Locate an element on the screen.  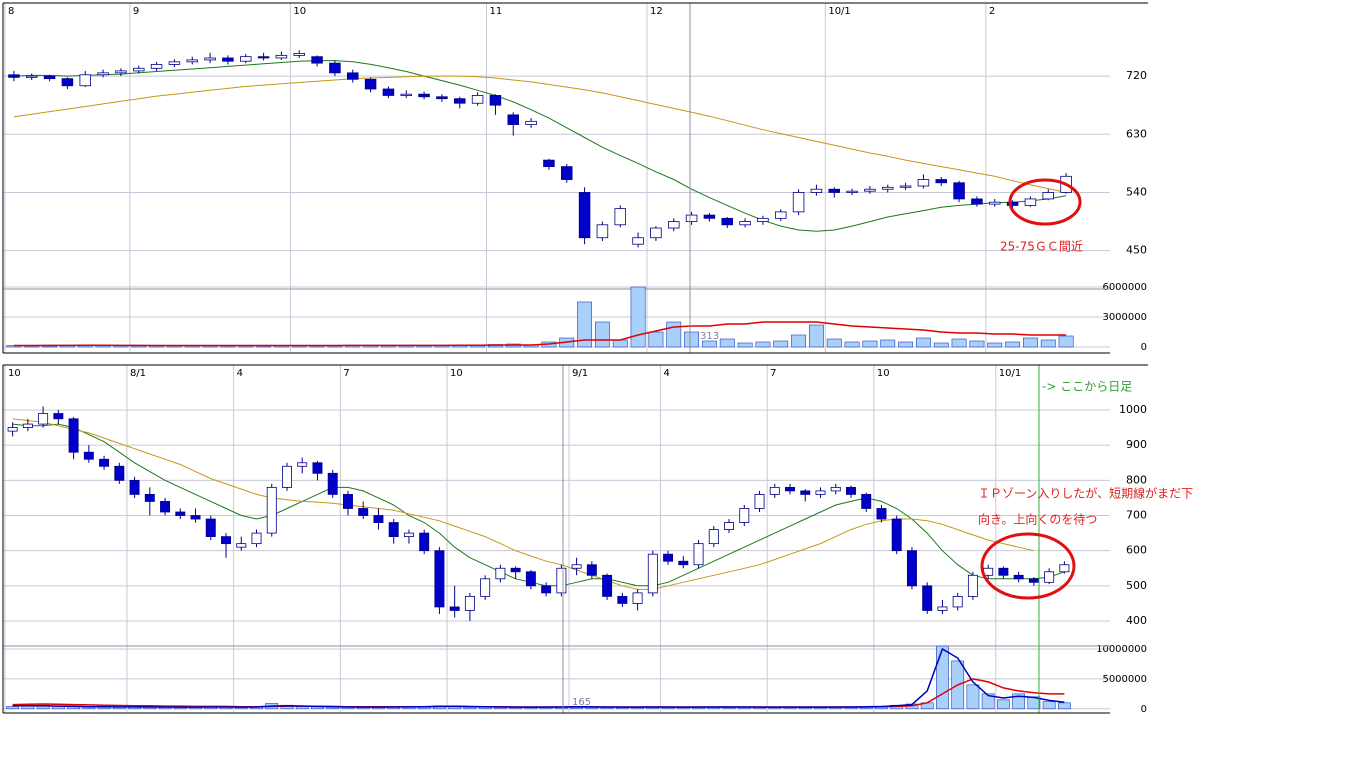
x-tick-label: 9/1 is located at coordinates (580, 373).